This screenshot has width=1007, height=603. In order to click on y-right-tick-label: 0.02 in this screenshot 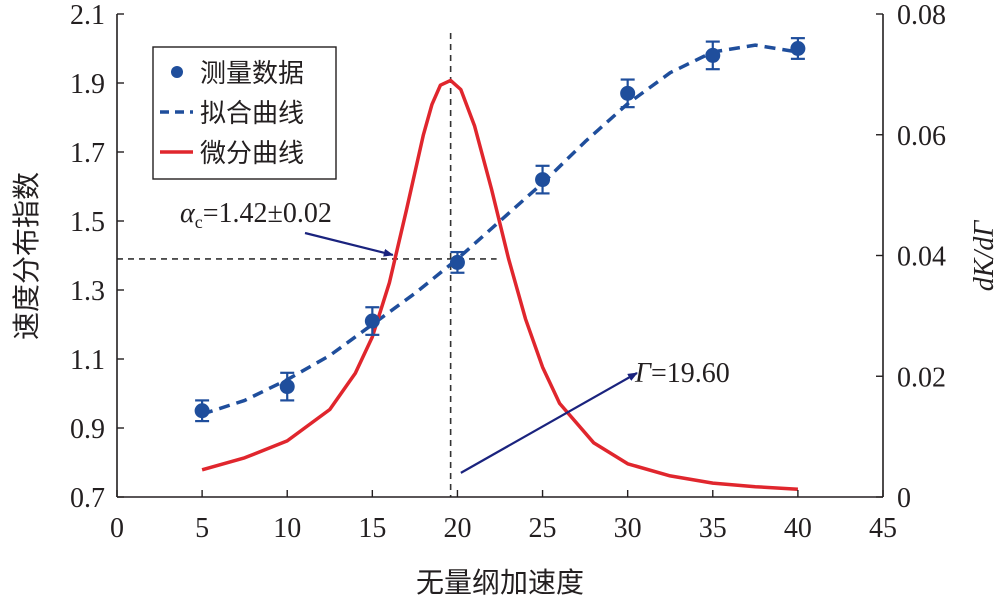, I will do `click(921, 377)`.